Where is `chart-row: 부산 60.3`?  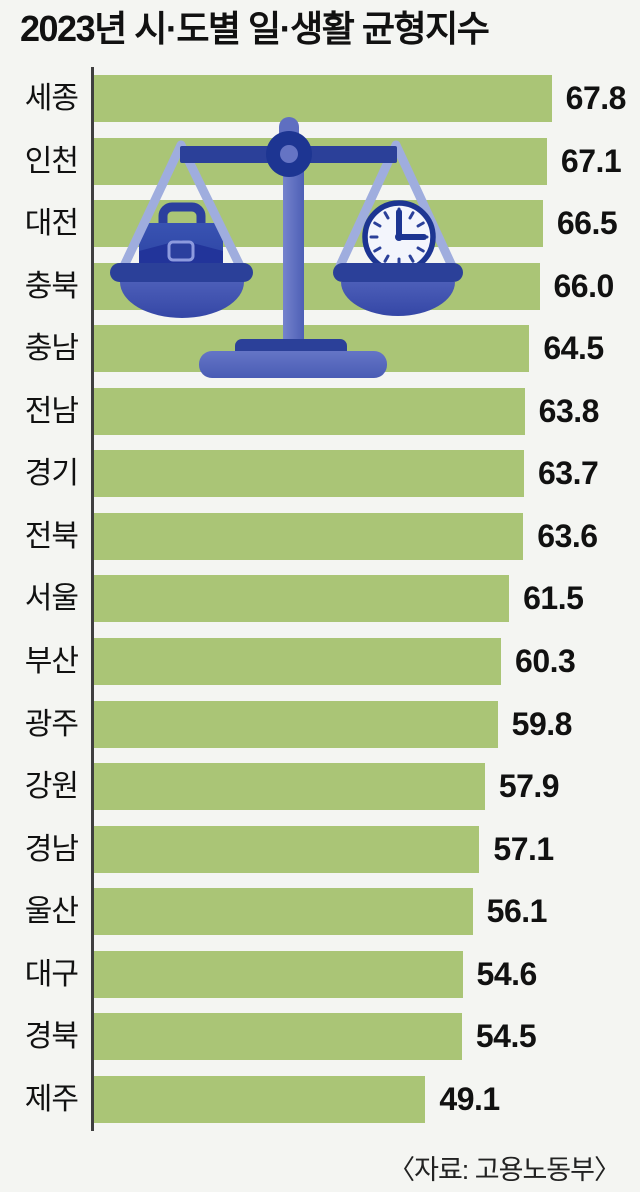
chart-row: 부산 60.3 is located at coordinates (320, 662).